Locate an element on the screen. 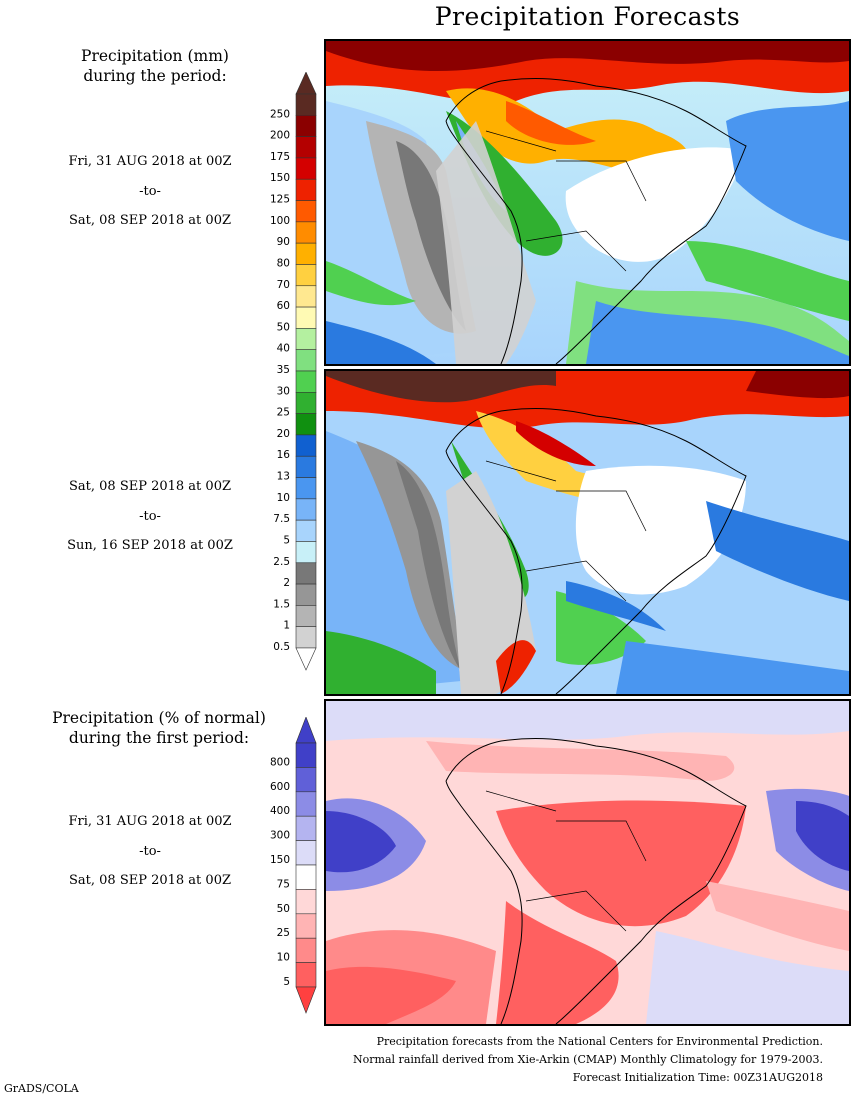  page-title: Precipitation Forecasts is located at coordinates (587, 16).